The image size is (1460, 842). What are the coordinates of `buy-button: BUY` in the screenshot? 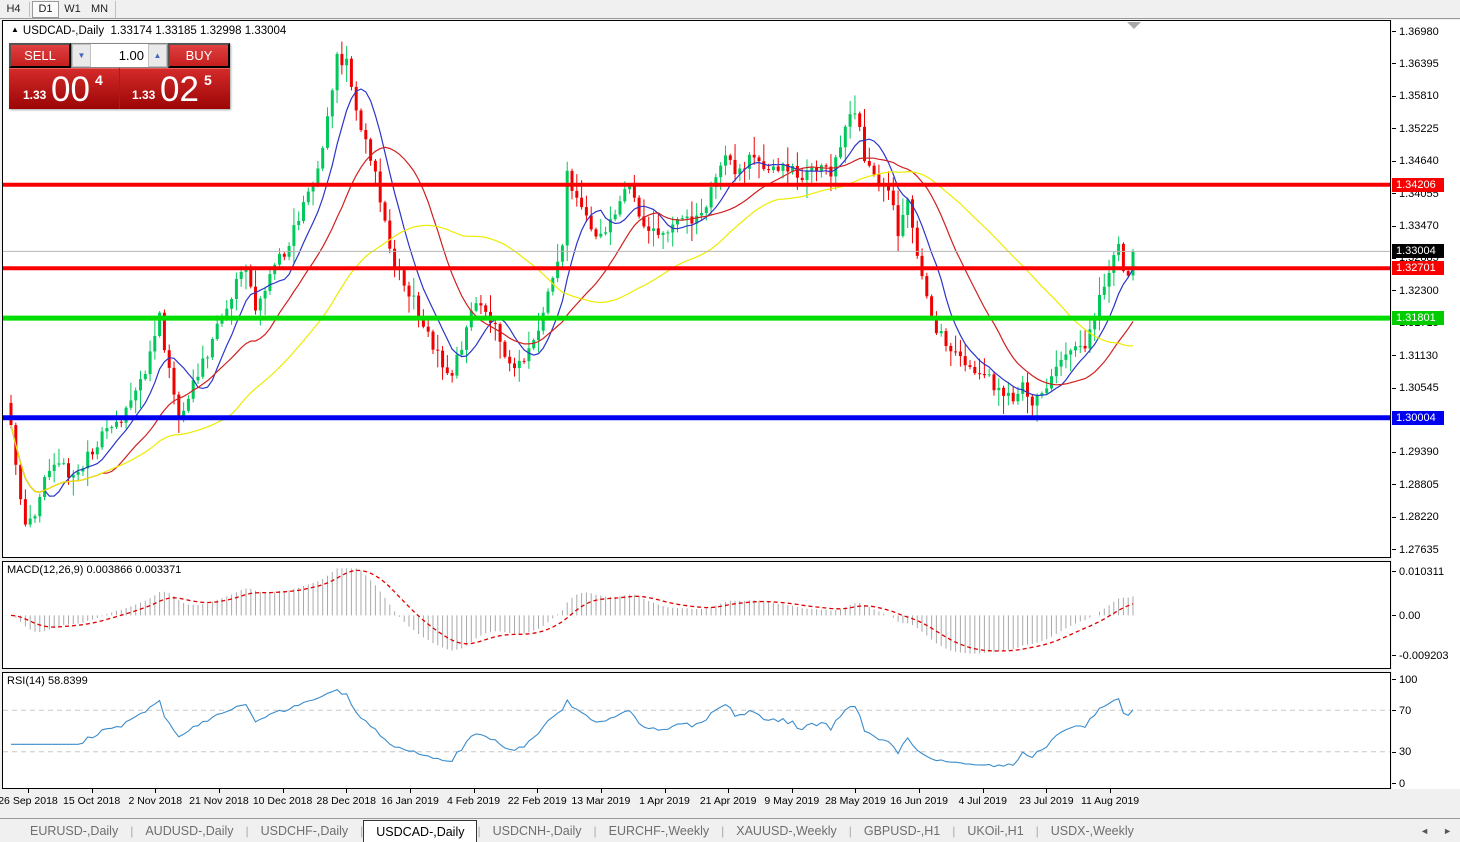 It's located at (199, 55).